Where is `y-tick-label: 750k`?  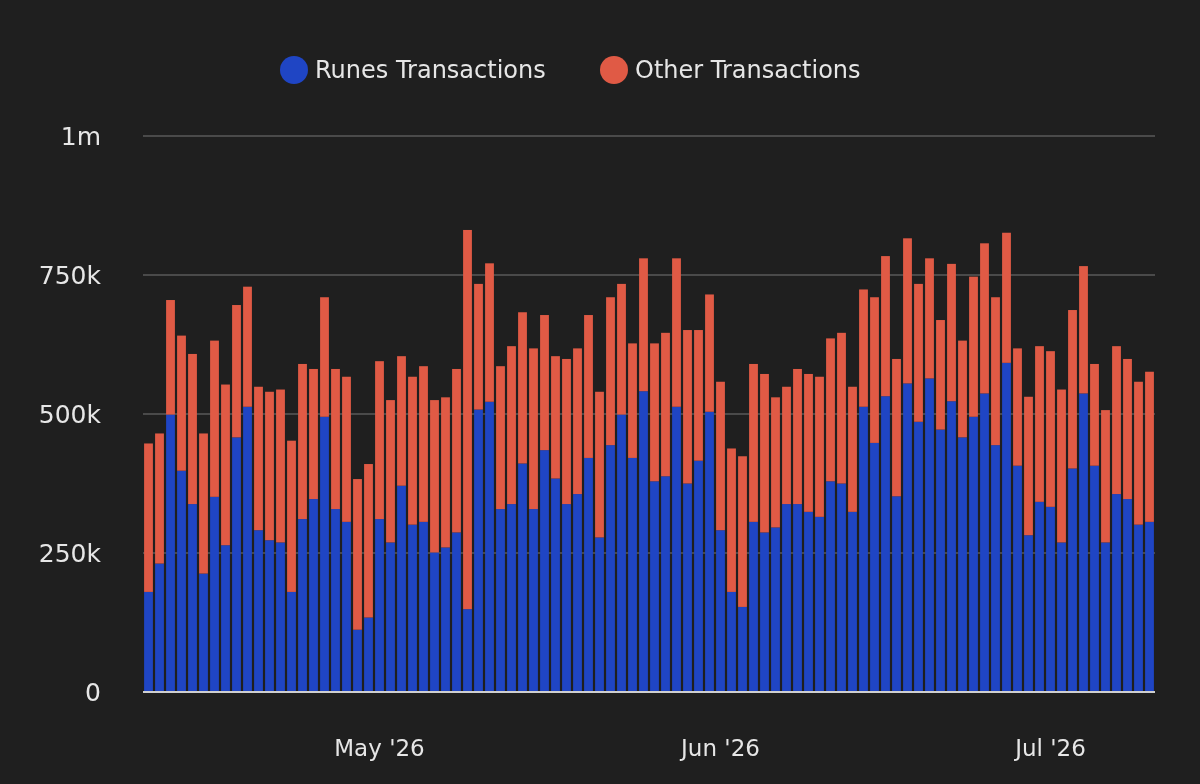
y-tick-label: 750k is located at coordinates (70, 275).